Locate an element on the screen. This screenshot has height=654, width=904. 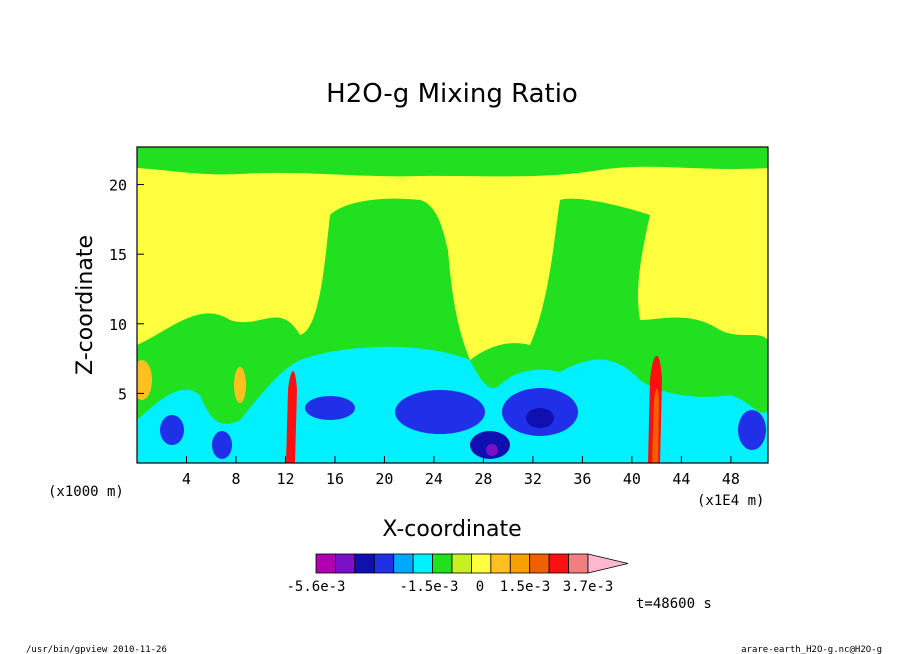
colorbar-labels: -5.6e-3 -1.5e-3 0 1.5e-3 3.7e-3 is located at coordinates (449, 587).